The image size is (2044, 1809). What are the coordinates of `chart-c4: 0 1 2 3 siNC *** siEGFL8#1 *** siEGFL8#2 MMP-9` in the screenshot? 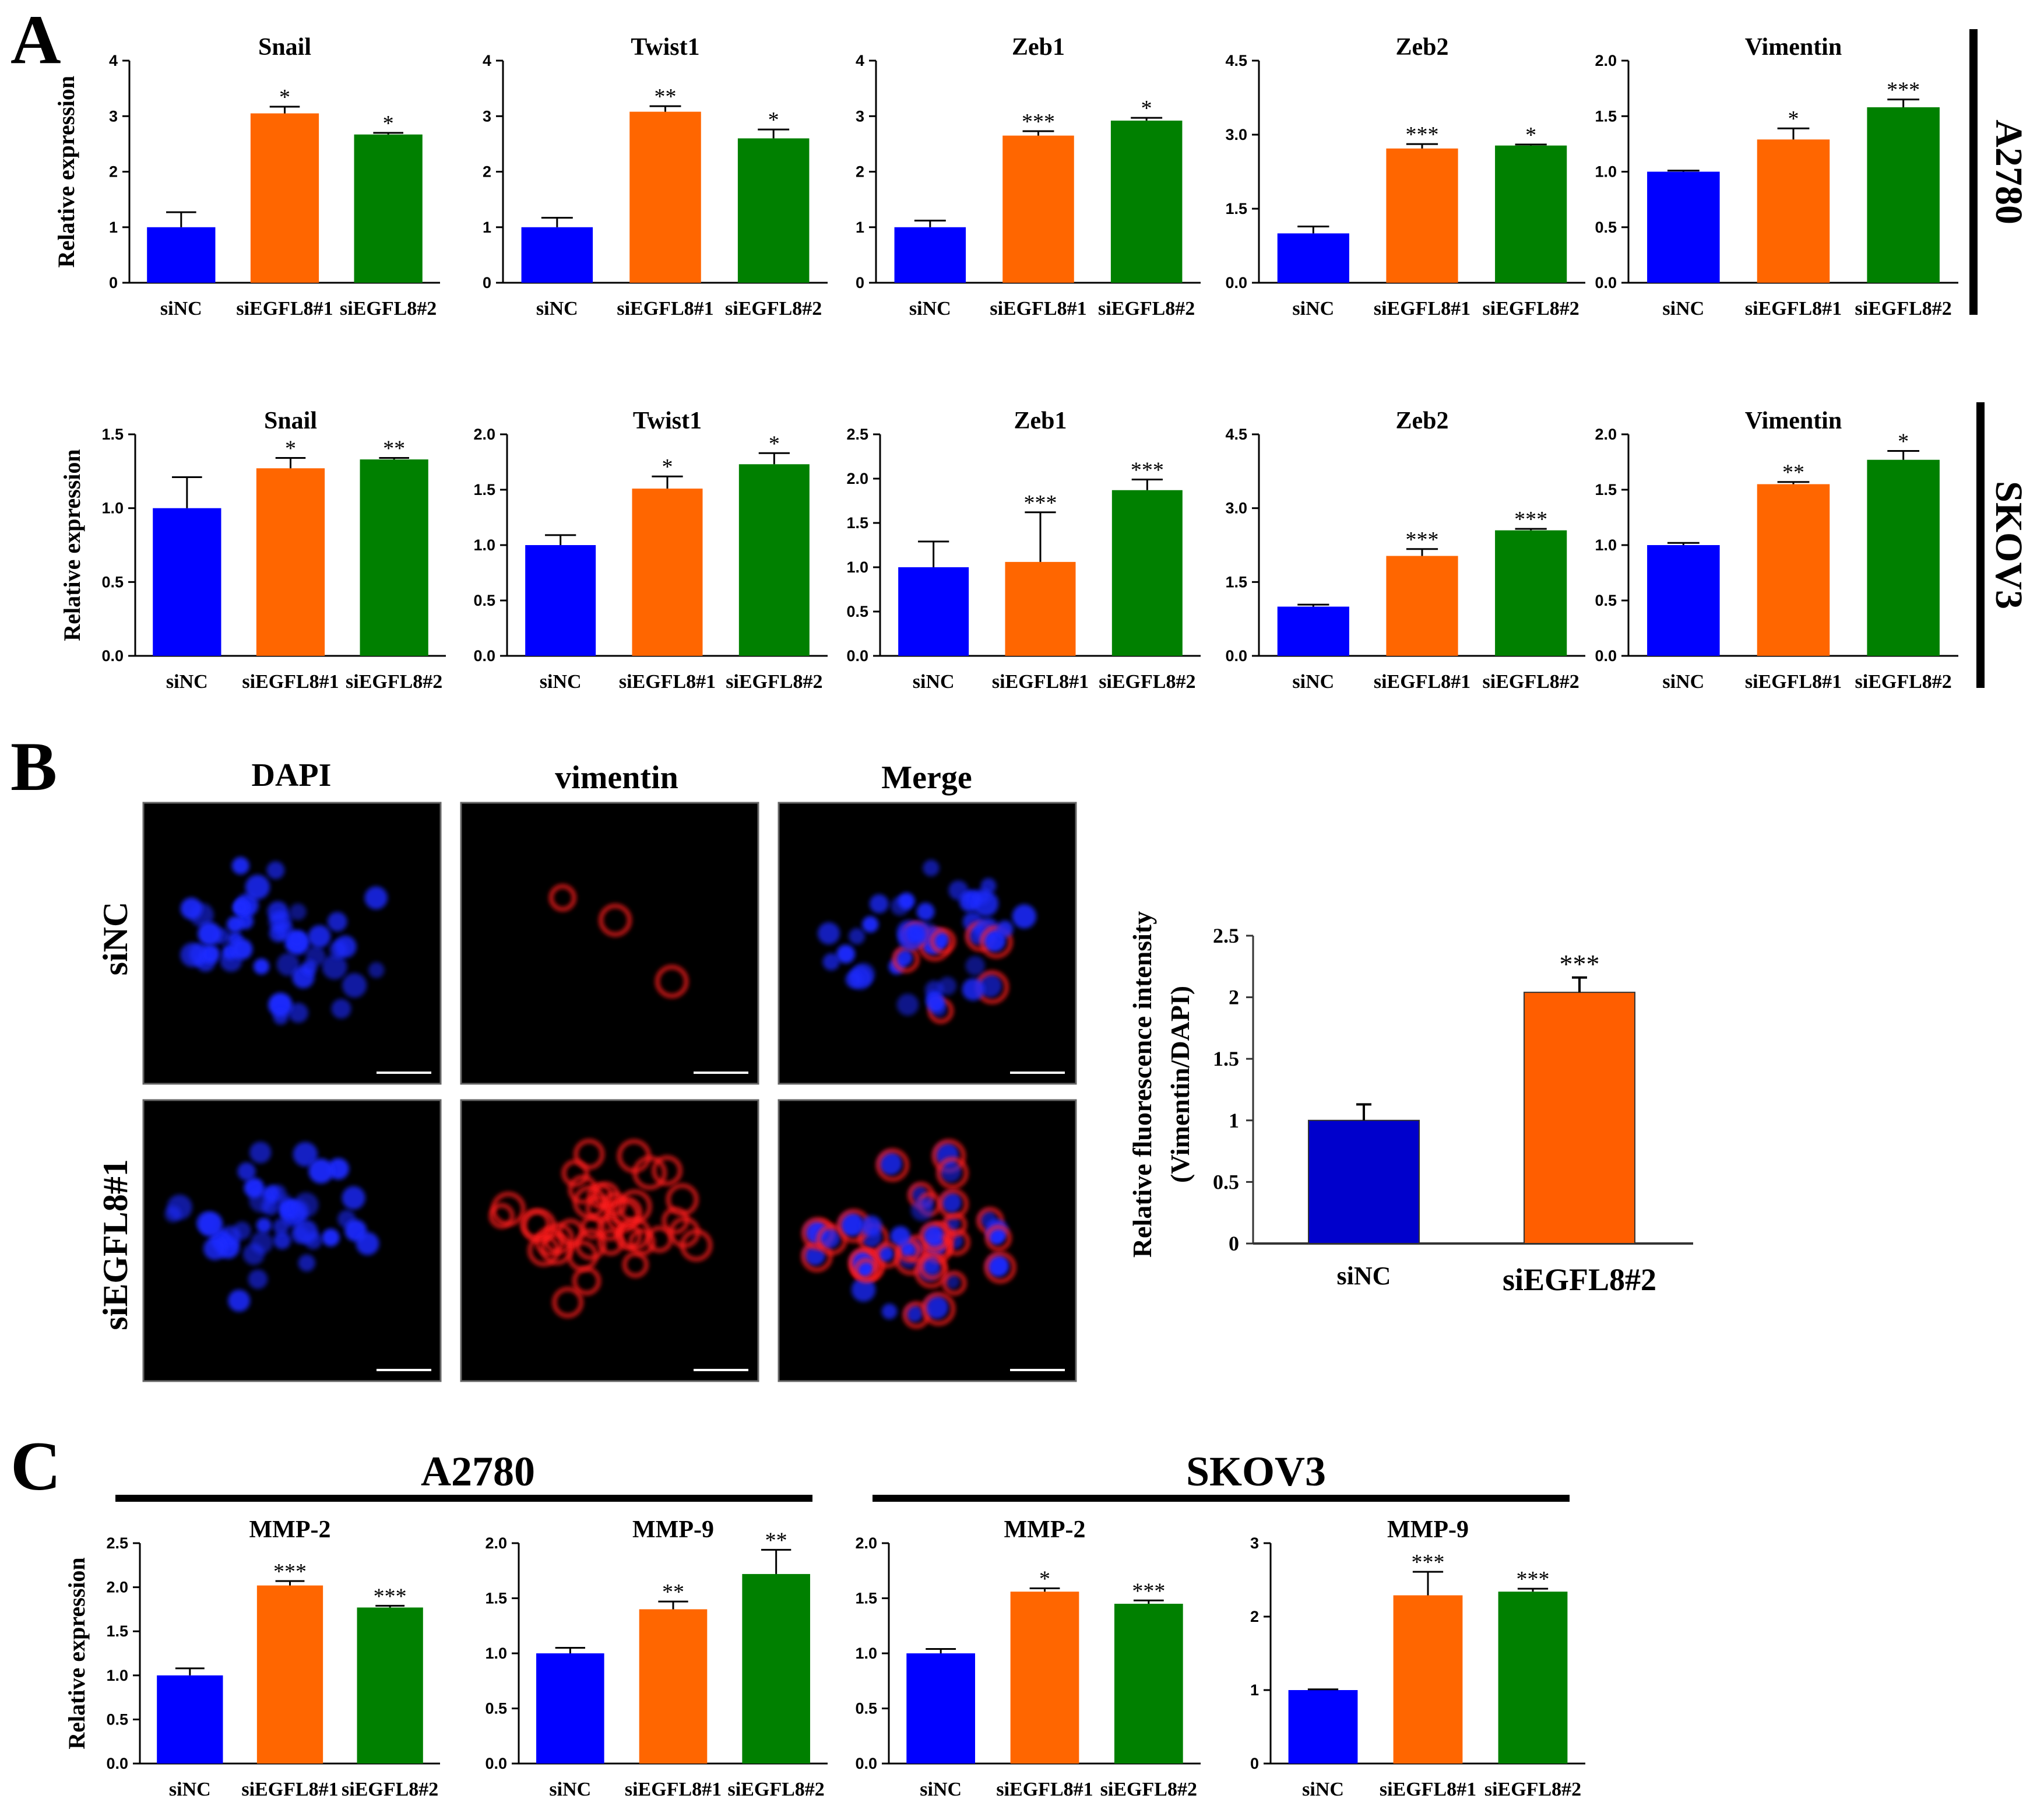 It's located at (1417, 1658).